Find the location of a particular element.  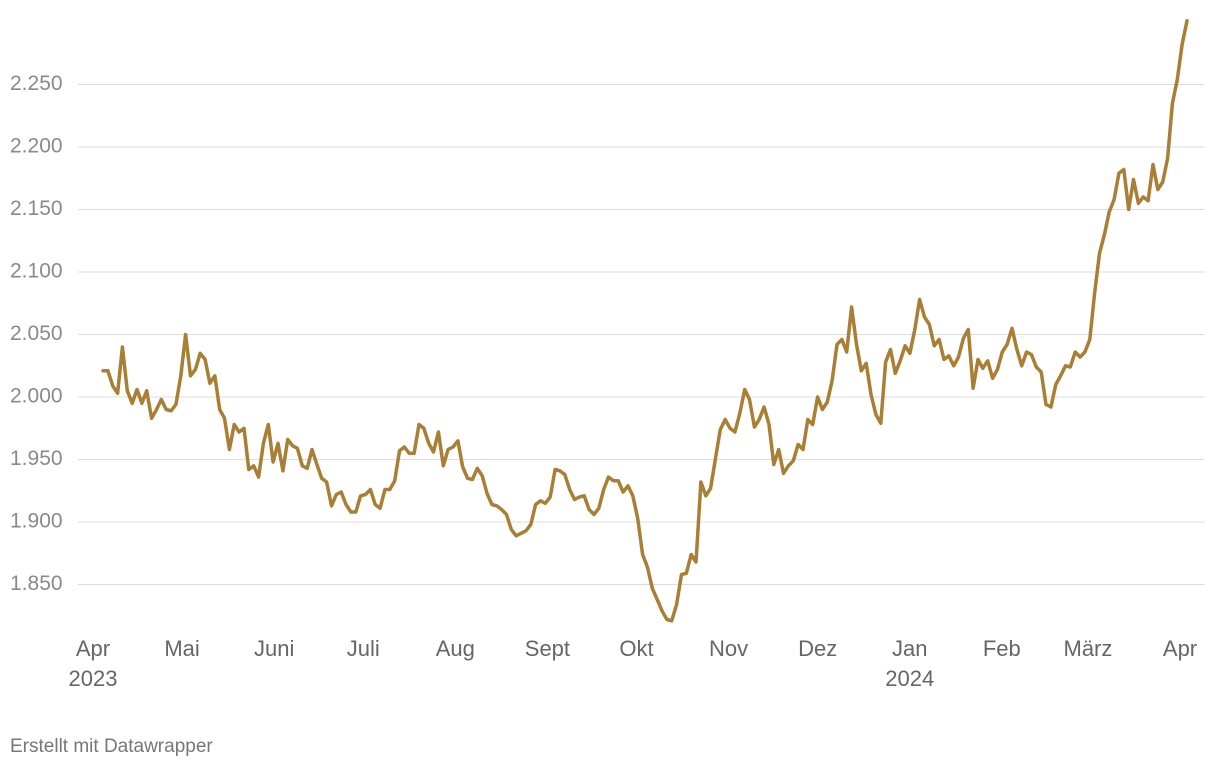

x-tick-label: März is located at coordinates (1088, 648).